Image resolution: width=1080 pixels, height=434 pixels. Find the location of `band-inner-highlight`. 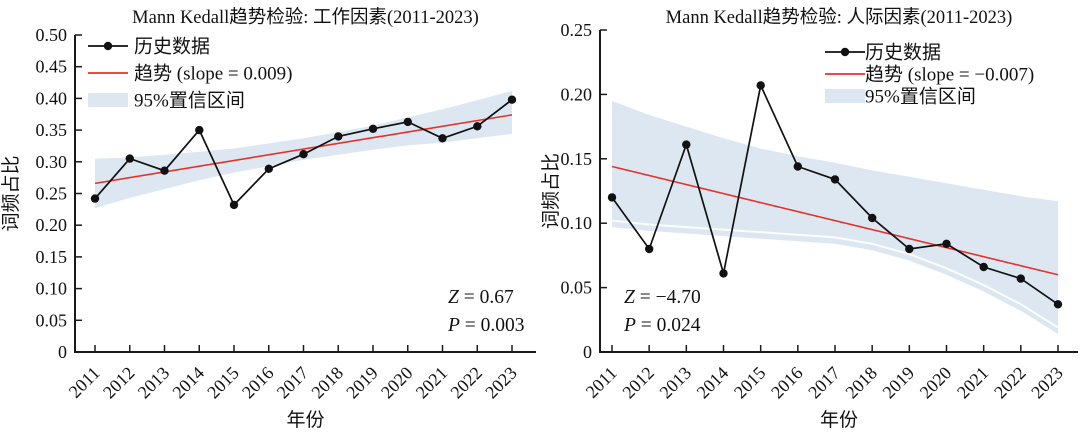

band-inner-highlight is located at coordinates (835, 274).